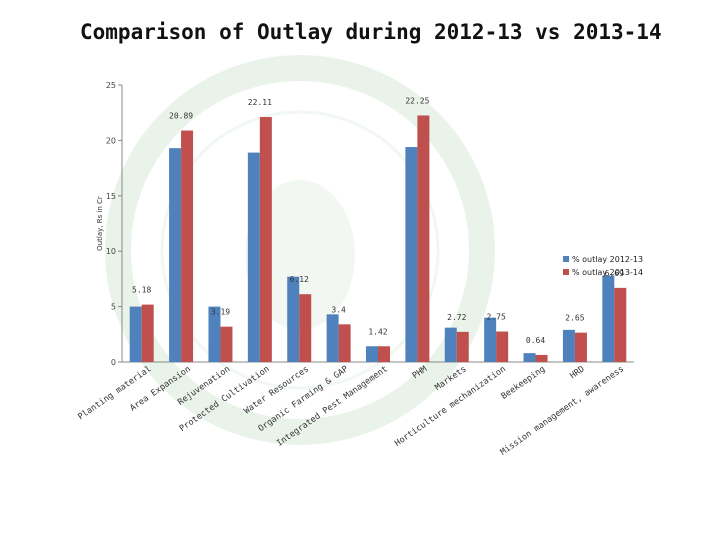 The width and height of the screenshot is (720, 540). I want to click on legend-label: % outlay 2012-13, so click(607, 259).